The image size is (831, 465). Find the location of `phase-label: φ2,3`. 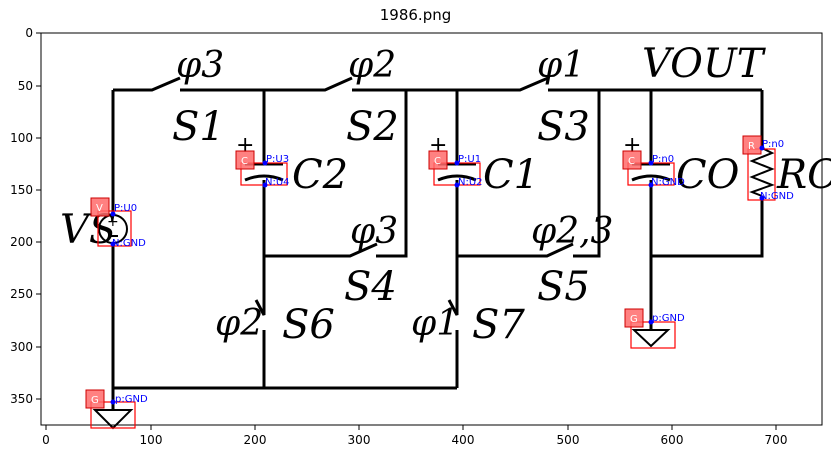

phase-label: φ2,3 is located at coordinates (572, 231).